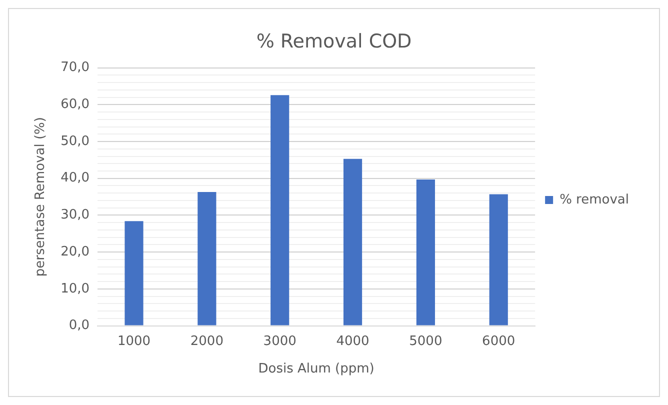  Describe the element at coordinates (425, 341) in the screenshot. I see `x-tick-label: 5000` at that location.